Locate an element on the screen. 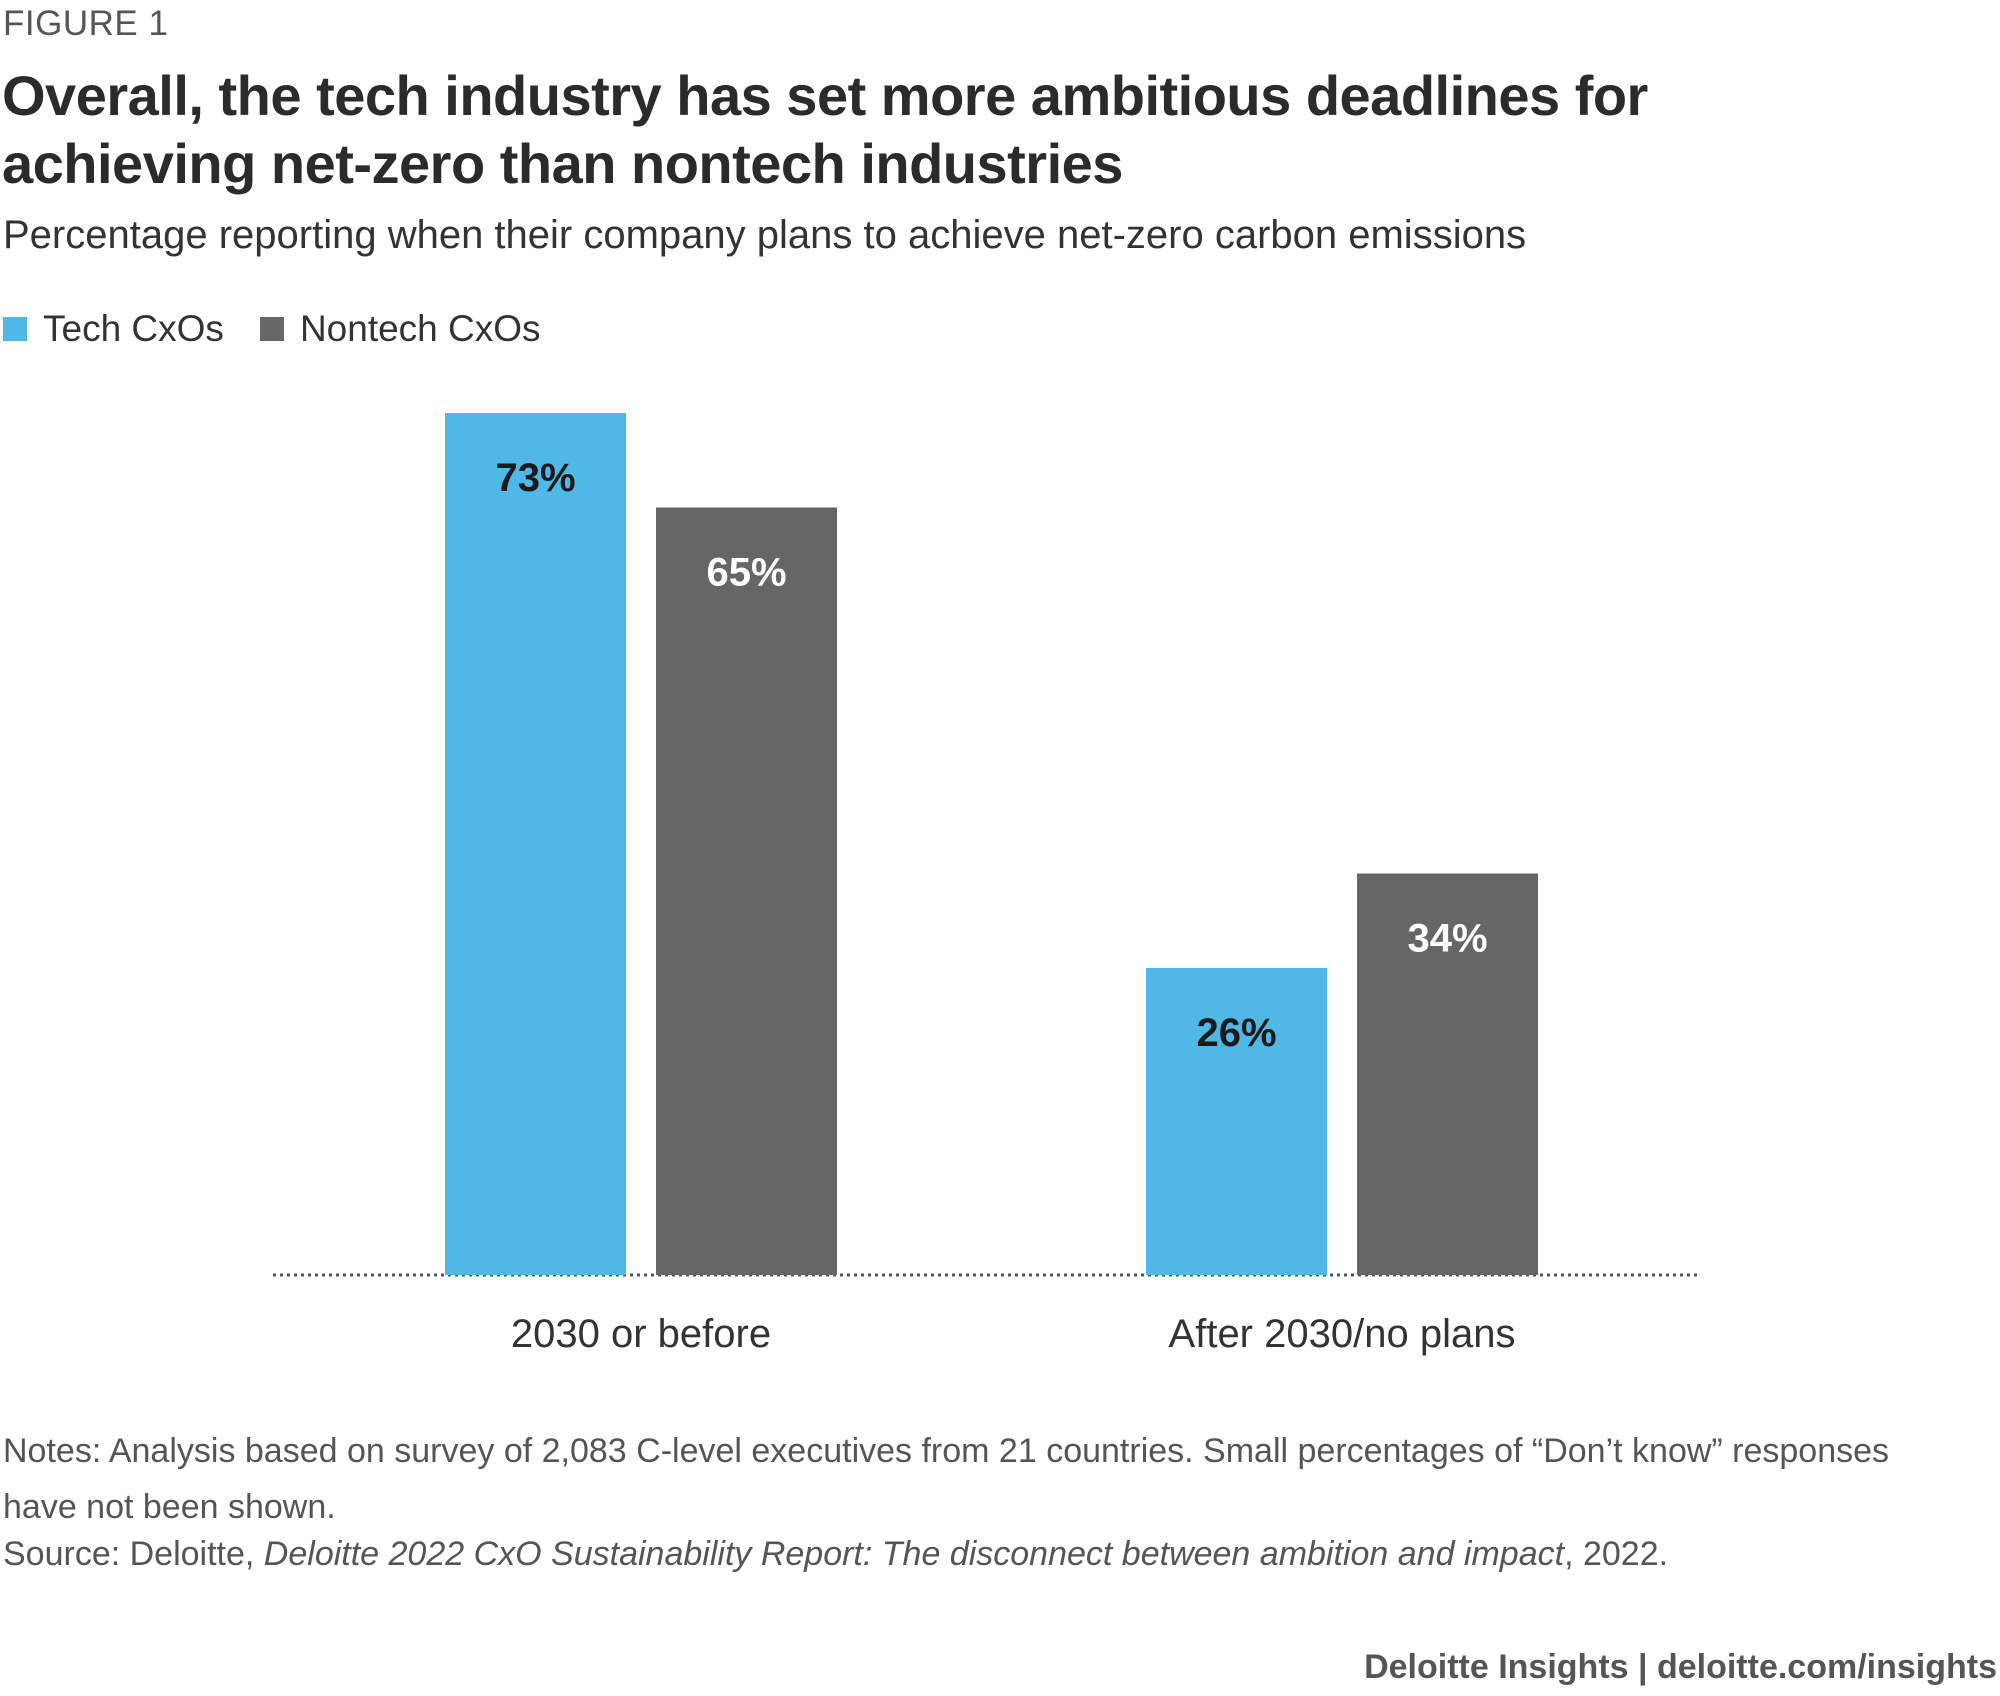 The height and width of the screenshot is (1696, 2000). data-label-nontech-0: 65% is located at coordinates (746, 572).